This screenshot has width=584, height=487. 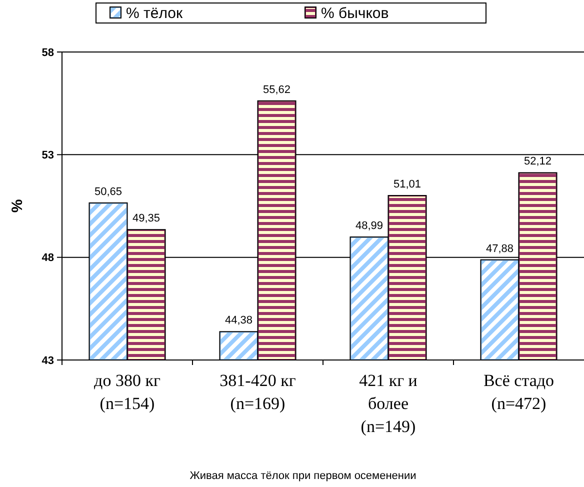 What do you see at coordinates (369, 226) in the screenshot?
I see `data-label: 48,99` at bounding box center [369, 226].